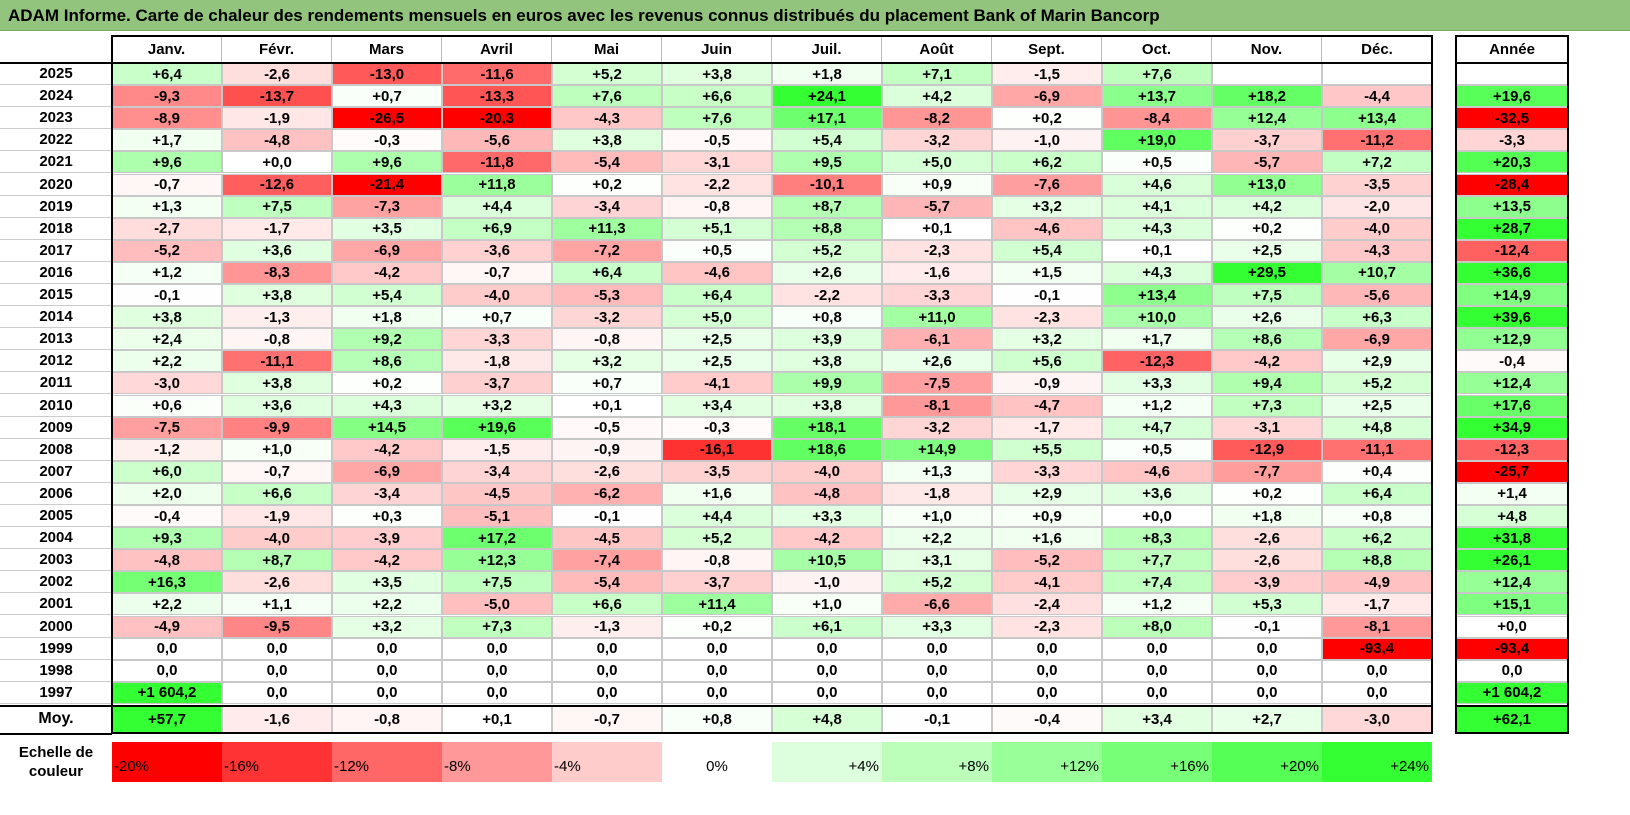 Image resolution: width=1630 pixels, height=815 pixels. Describe the element at coordinates (717, 719) in the screenshot. I see `average-cell: +0,8` at that location.